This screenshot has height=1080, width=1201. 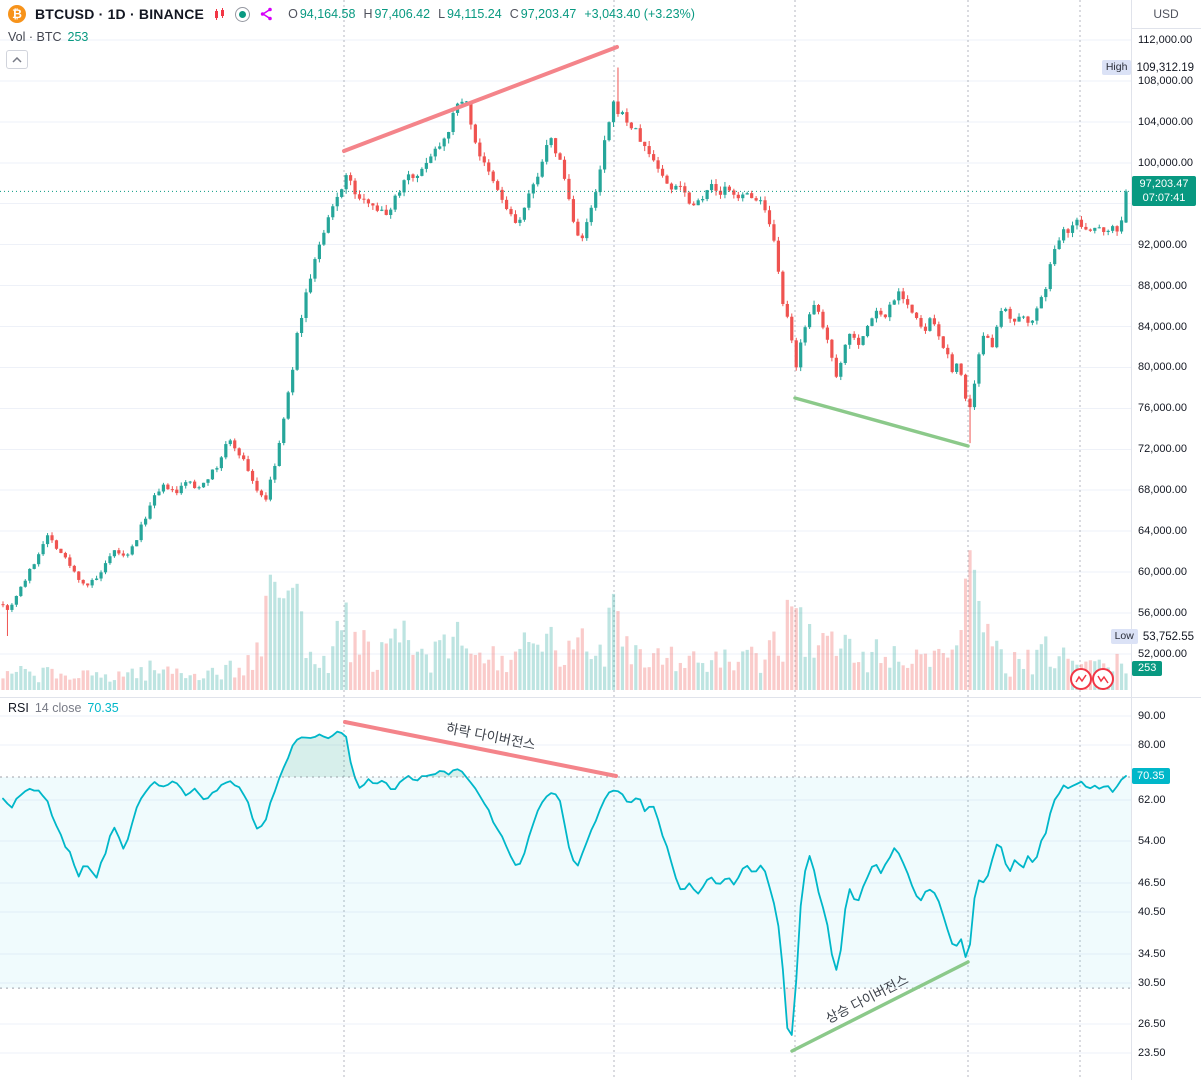 I want to click on high-label: H, so click(x=368, y=14).